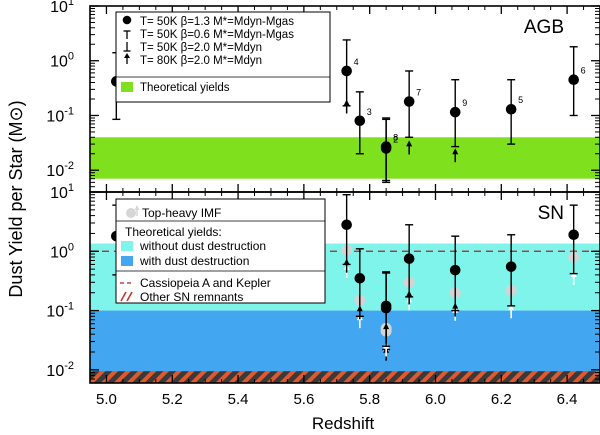 Image resolution: width=600 pixels, height=435 pixels. Describe the element at coordinates (191, 297) in the screenshot. I see `sn-legend-entry-6: Other SN remnants` at that location.